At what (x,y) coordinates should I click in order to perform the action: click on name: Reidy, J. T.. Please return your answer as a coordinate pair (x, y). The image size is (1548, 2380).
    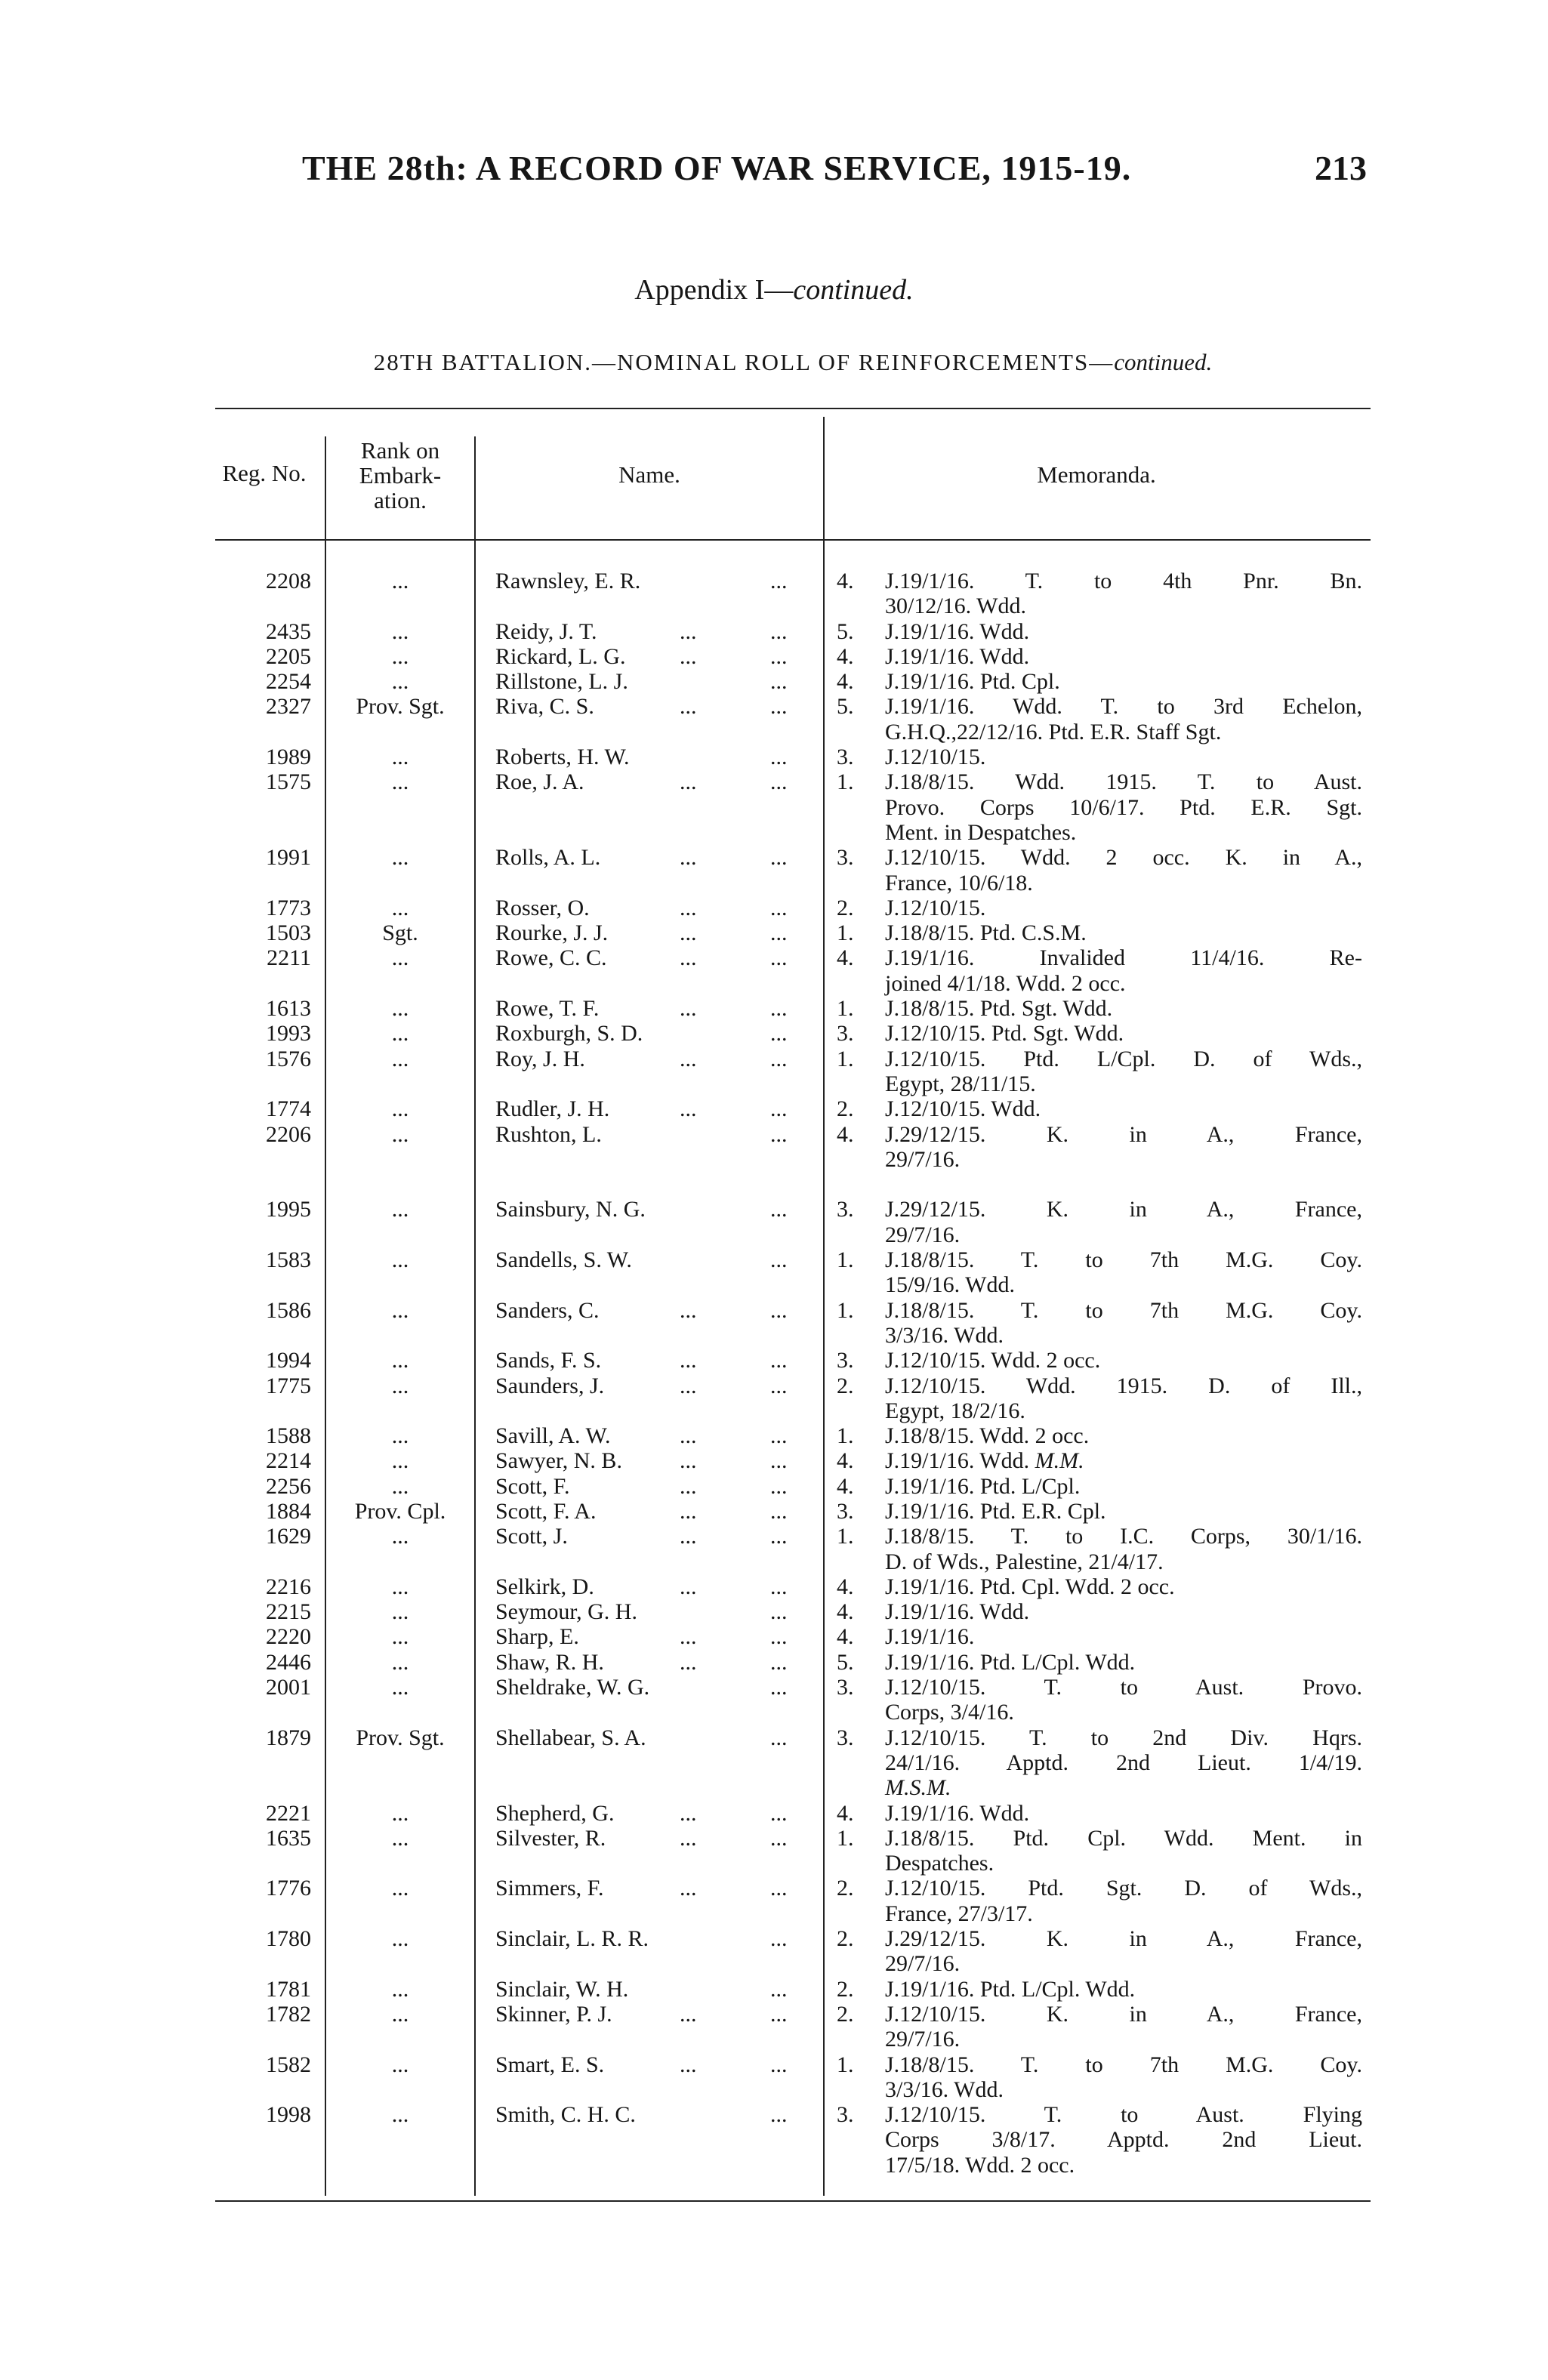
    Looking at the image, I should click on (546, 631).